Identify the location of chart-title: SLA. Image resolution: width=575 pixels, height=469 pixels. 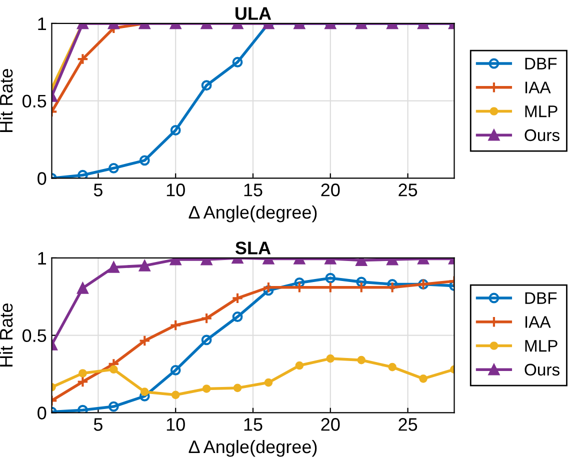
(253, 248).